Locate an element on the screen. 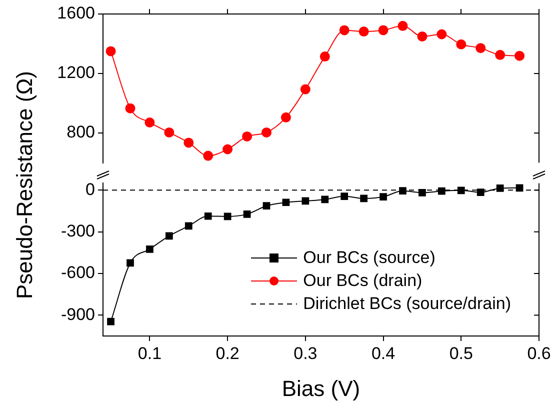  legend-label: Dirichlet BCs (source/drain) is located at coordinates (407, 304).